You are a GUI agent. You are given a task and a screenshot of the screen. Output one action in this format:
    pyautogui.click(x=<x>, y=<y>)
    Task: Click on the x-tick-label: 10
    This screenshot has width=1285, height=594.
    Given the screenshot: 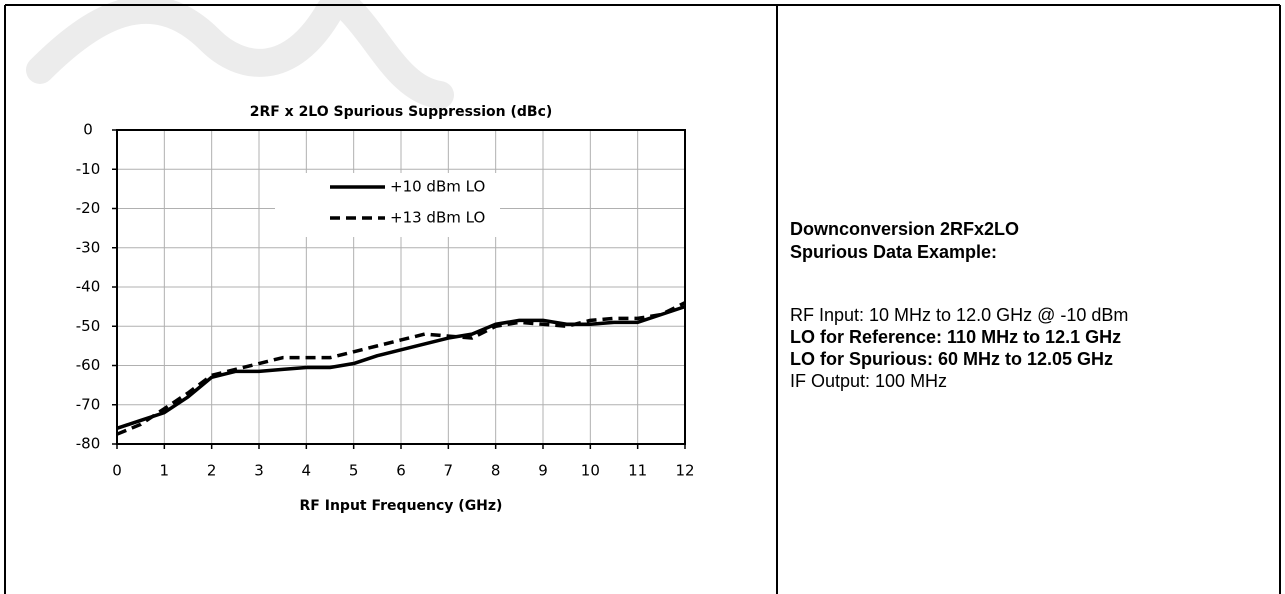 What is the action you would take?
    pyautogui.click(x=590, y=471)
    